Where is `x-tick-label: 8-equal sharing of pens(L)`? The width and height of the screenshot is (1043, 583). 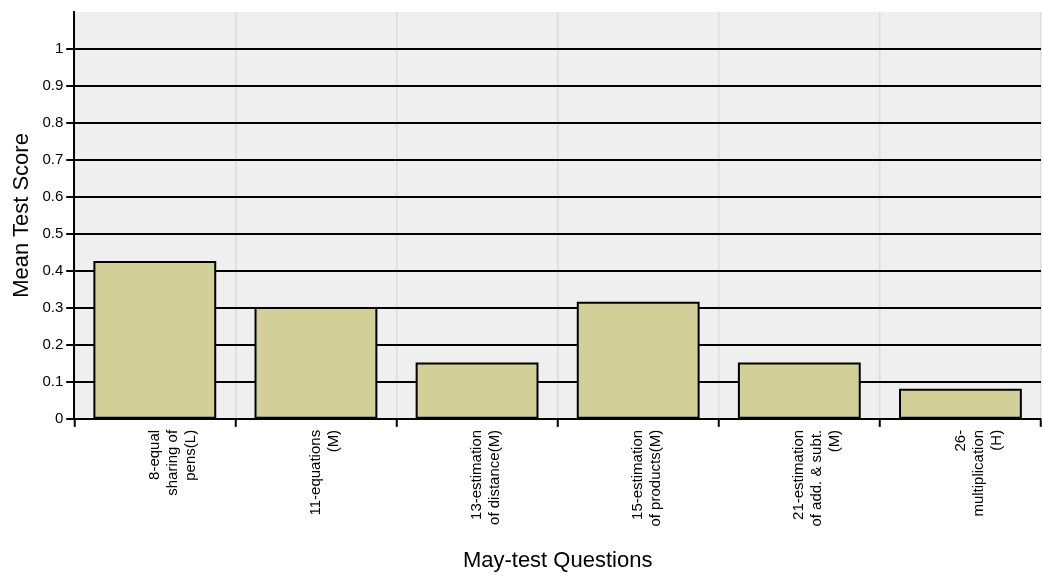 x-tick-label: 8-equal sharing of pens(L) is located at coordinates (171, 462).